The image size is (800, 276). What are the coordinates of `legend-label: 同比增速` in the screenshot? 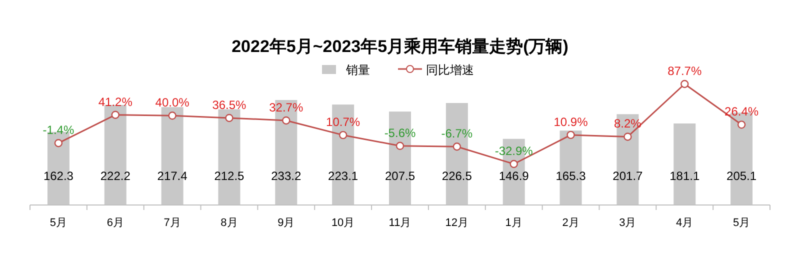 It's located at (450, 70).